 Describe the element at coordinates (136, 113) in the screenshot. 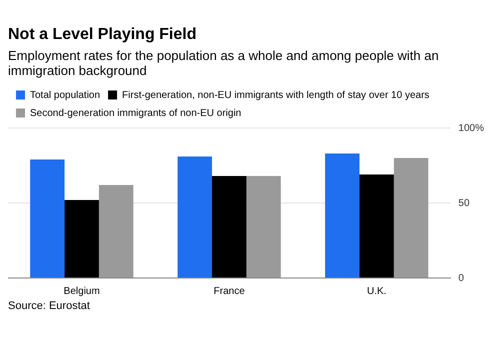

I see `legend-label: Second-generation immigrants of non-EU origin` at that location.